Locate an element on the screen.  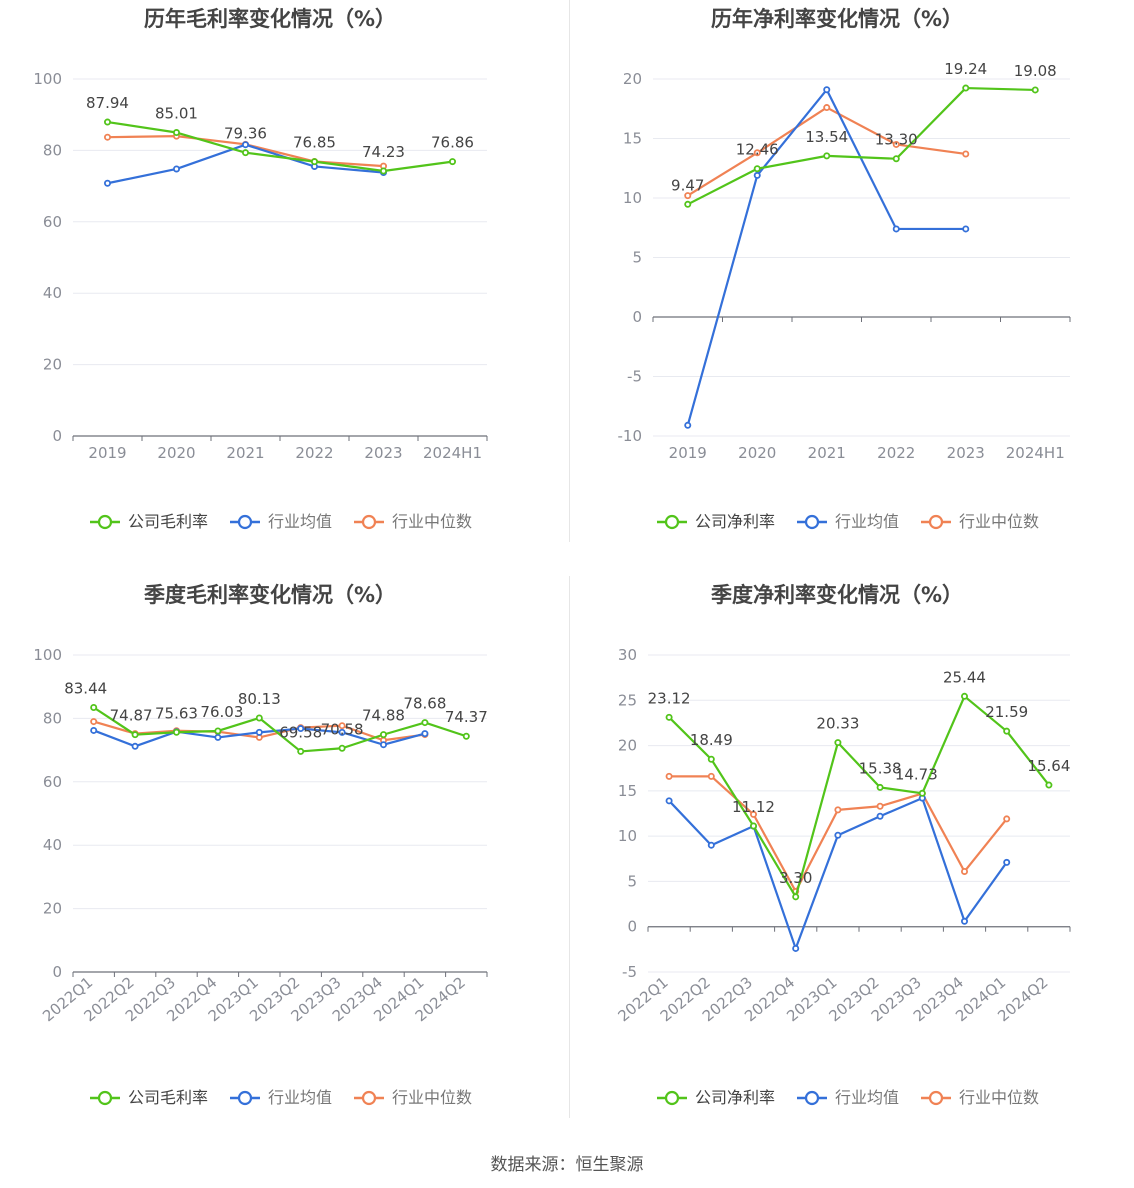
data-label: 69.58 is located at coordinates (300, 732).